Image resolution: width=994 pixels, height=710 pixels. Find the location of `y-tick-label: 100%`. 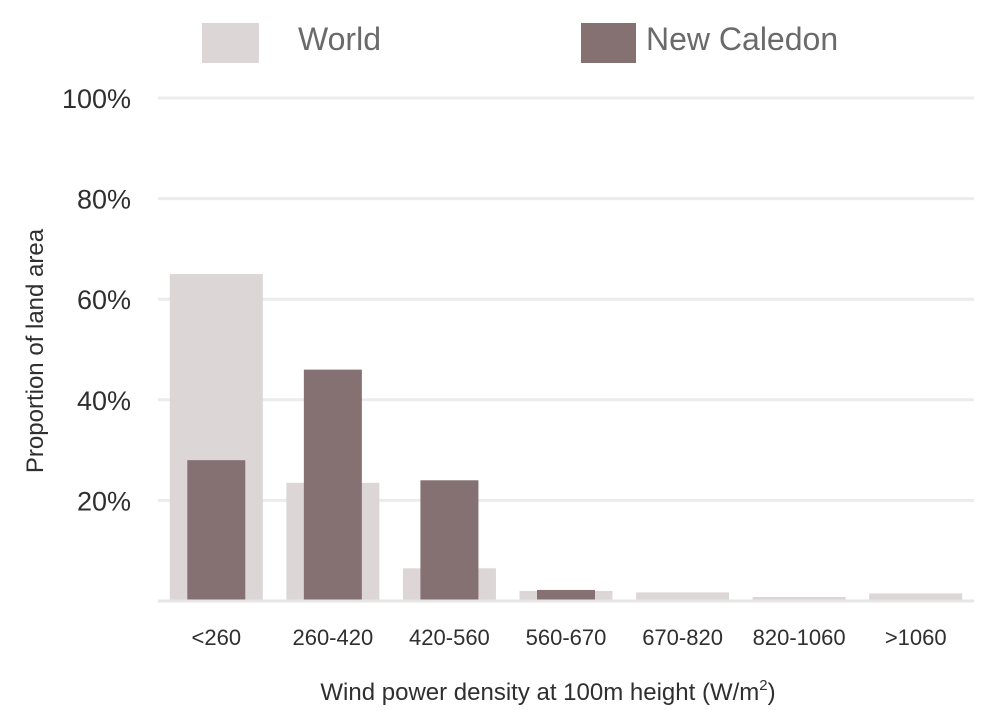

y-tick-label: 100% is located at coordinates (96, 99).